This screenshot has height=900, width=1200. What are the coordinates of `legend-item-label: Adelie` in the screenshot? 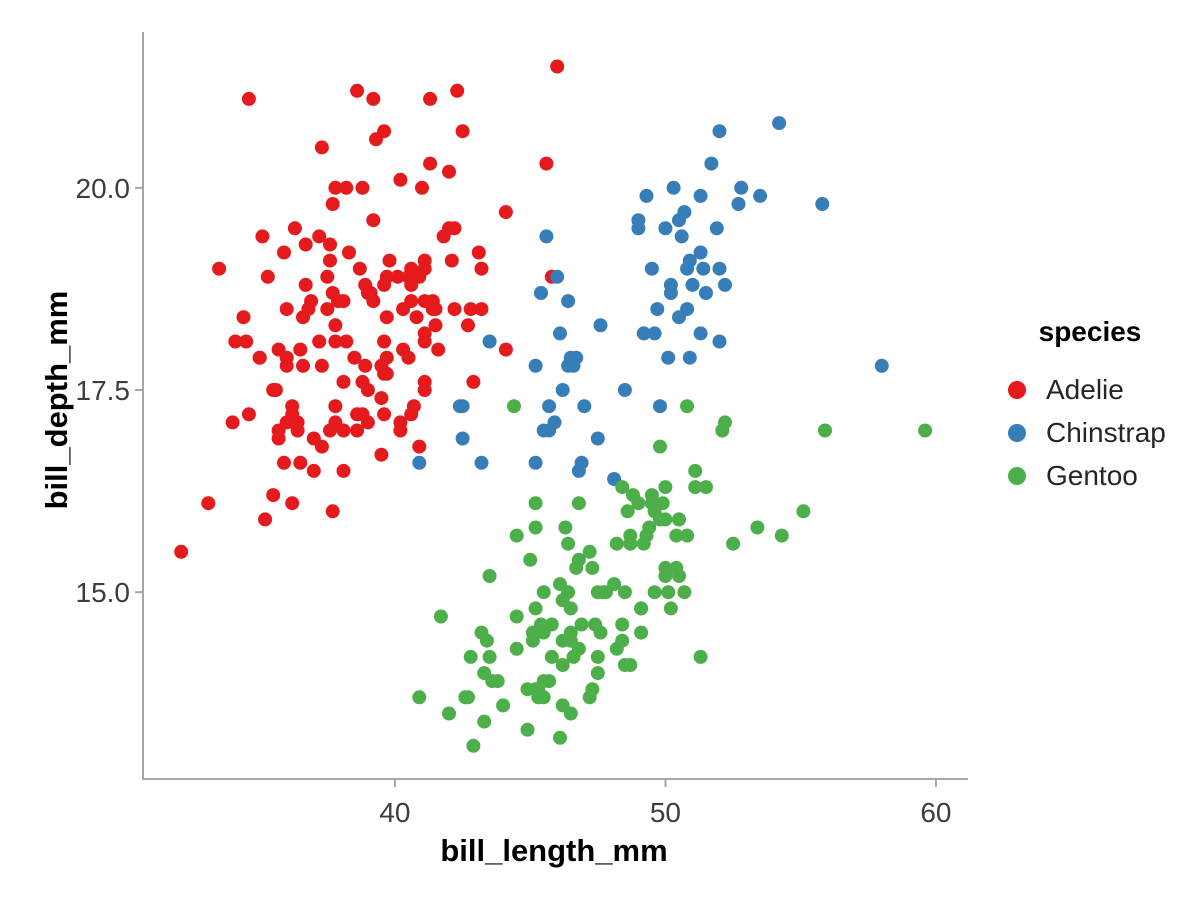 It's located at (1085, 389).